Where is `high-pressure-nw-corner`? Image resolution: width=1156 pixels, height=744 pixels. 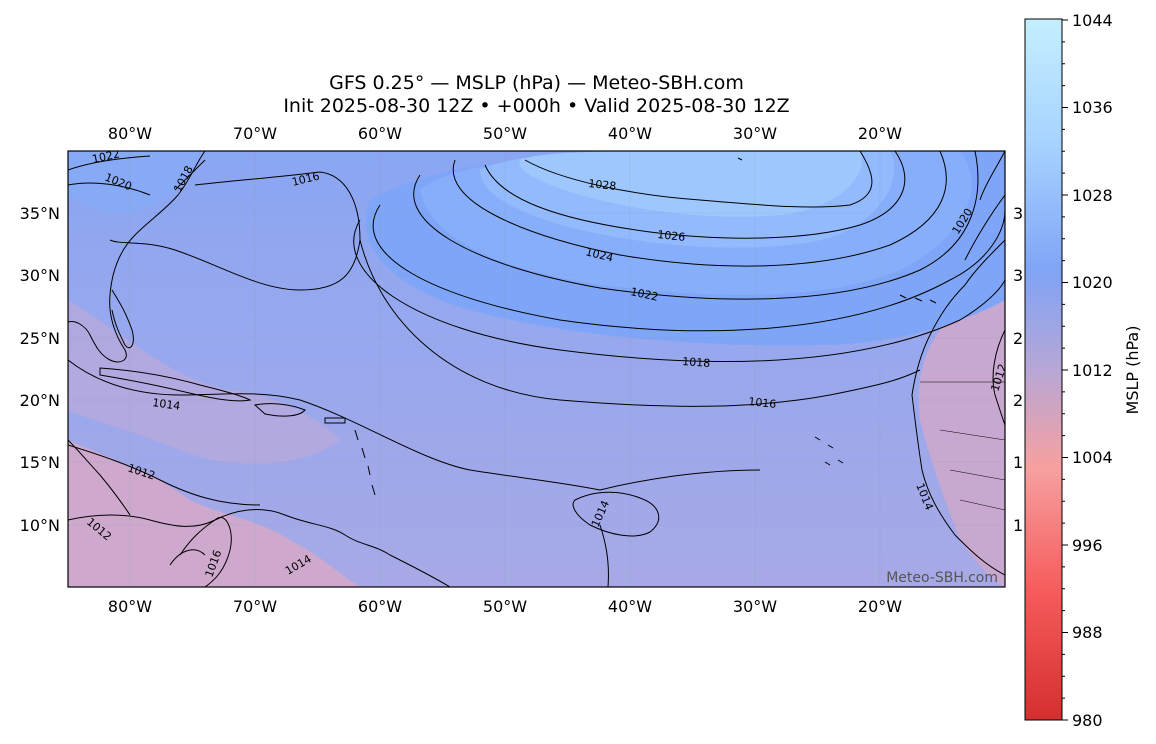 high-pressure-nw-corner is located at coordinates (134, 182).